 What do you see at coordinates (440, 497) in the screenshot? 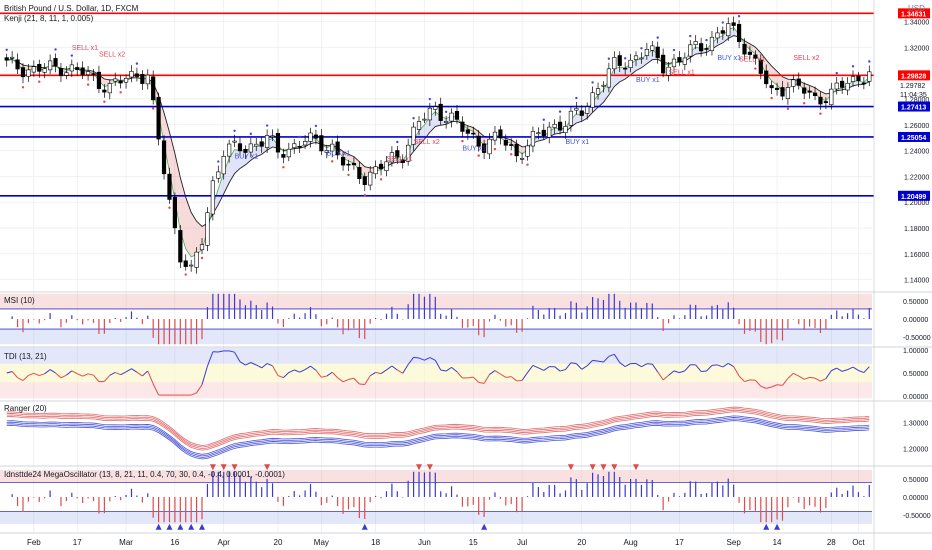
I see `mega-histogram` at bounding box center [440, 497].